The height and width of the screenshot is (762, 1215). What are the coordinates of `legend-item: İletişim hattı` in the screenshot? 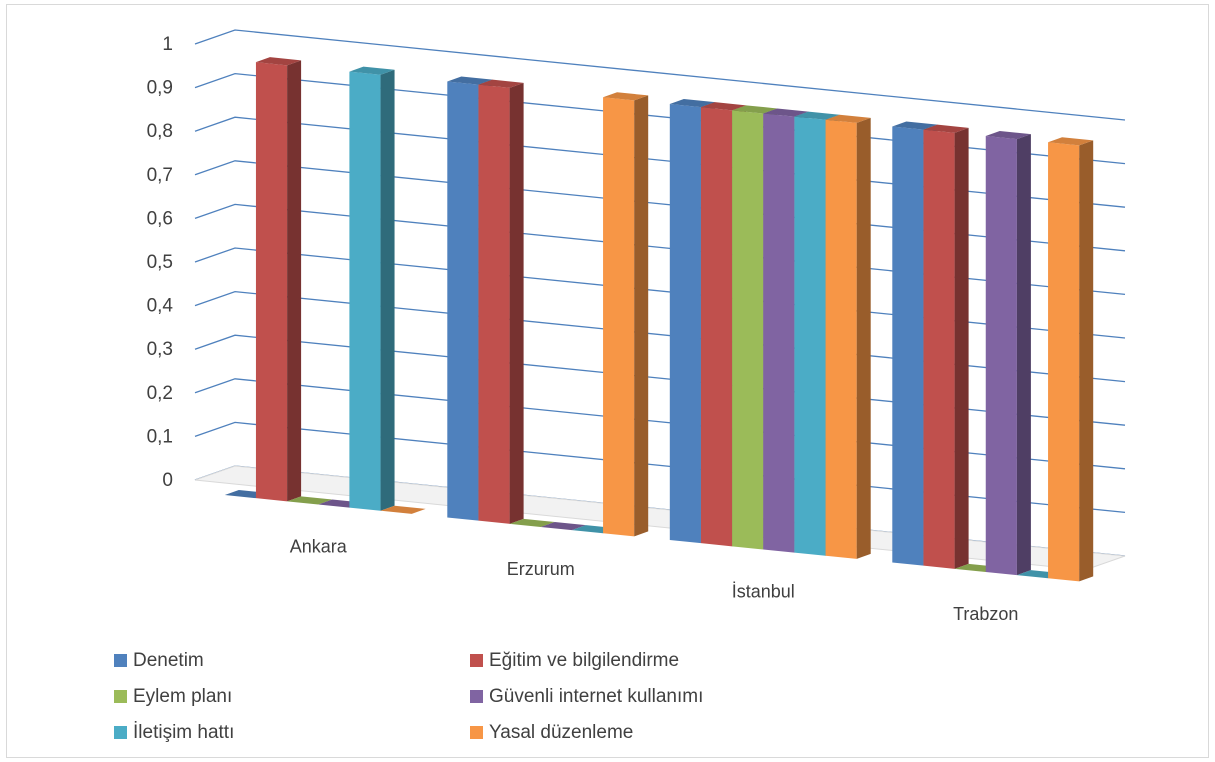 It's located at (174, 732).